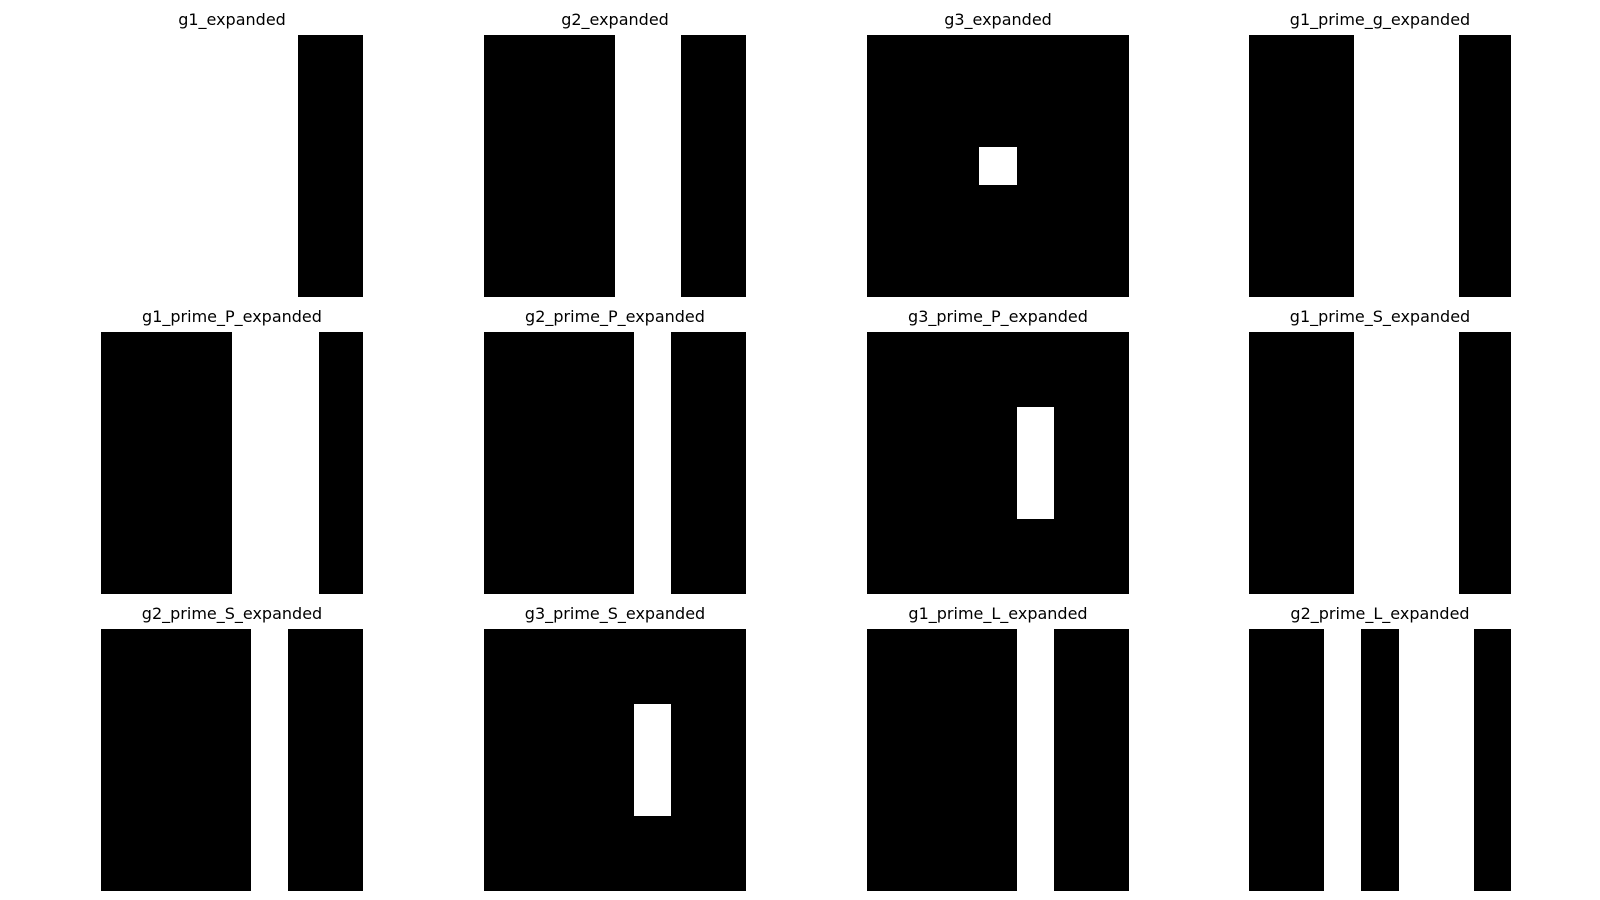 The height and width of the screenshot is (900, 1600). Describe the element at coordinates (998, 742) in the screenshot. I see `panel: g1_prime_L_expanded` at that location.